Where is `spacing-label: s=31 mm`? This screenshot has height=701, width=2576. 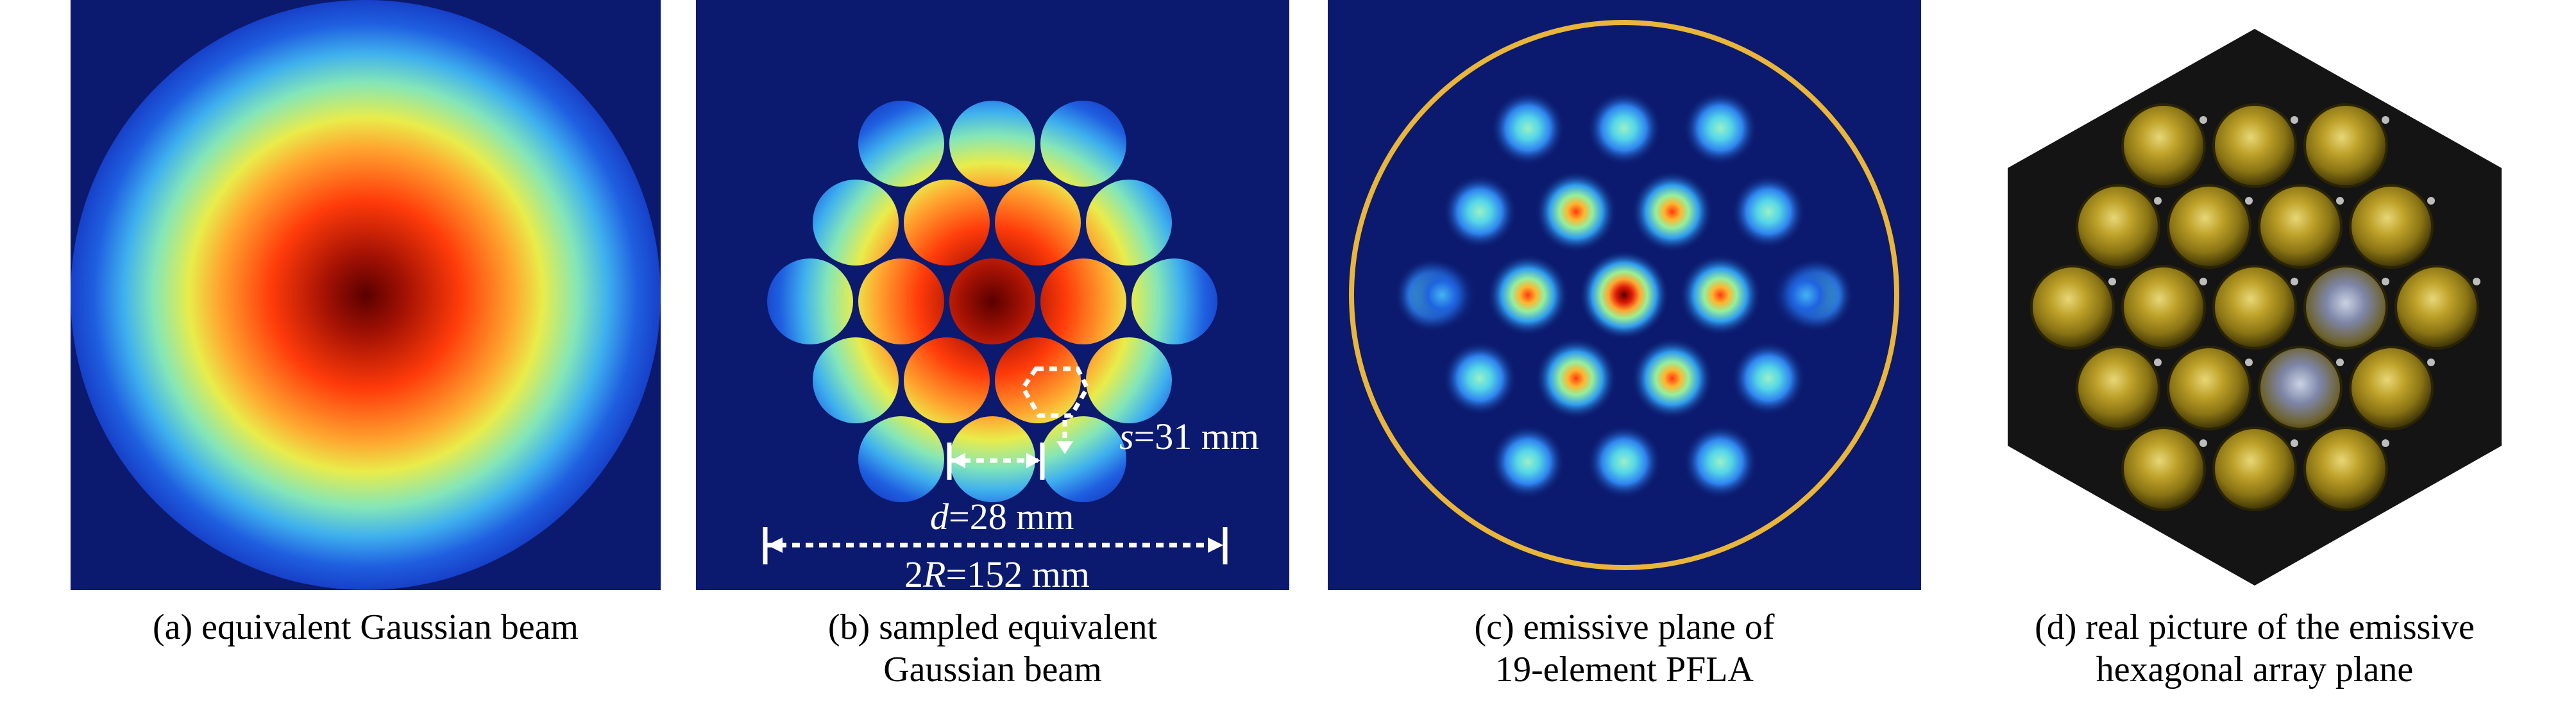
spacing-label: s=31 mm is located at coordinates (1189, 436).